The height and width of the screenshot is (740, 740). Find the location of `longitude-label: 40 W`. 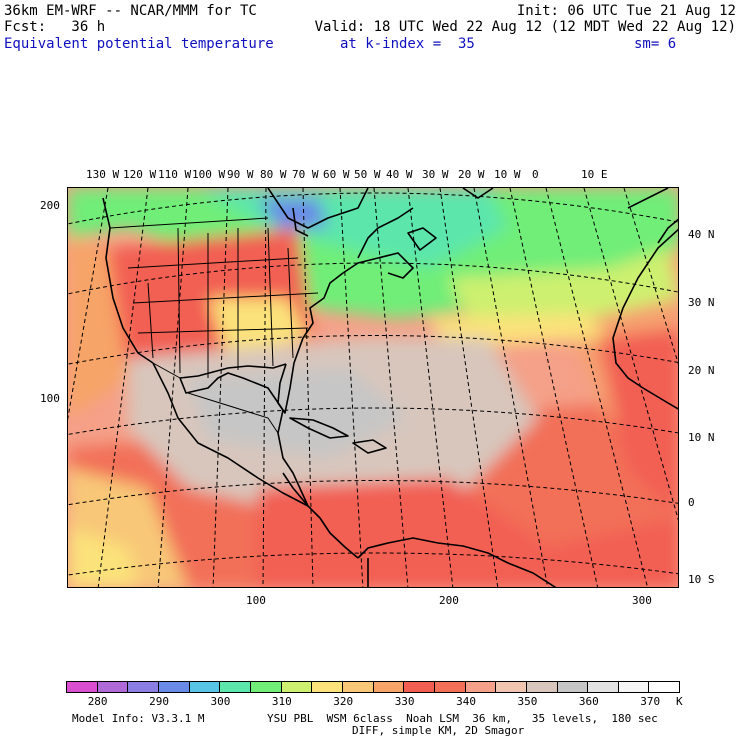

longitude-label: 40 W is located at coordinates (399, 174).